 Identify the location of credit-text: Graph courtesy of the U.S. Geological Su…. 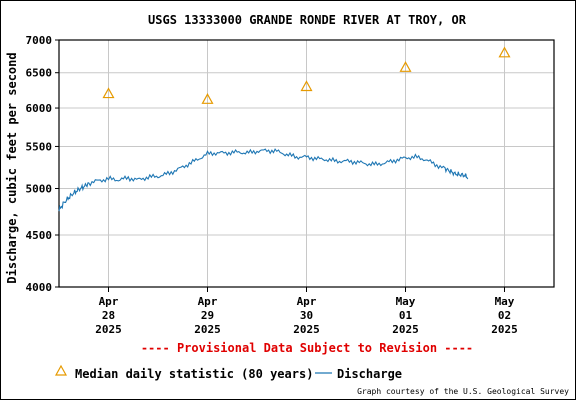
(463, 391).